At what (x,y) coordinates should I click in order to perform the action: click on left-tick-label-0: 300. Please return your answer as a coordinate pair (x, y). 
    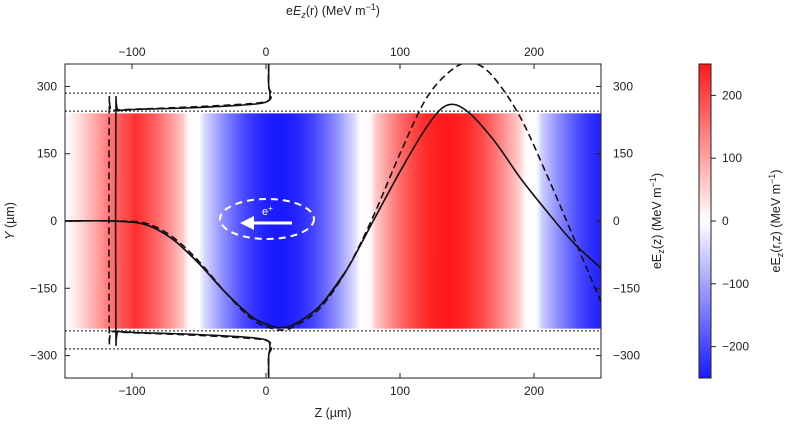
    Looking at the image, I should click on (47, 86).